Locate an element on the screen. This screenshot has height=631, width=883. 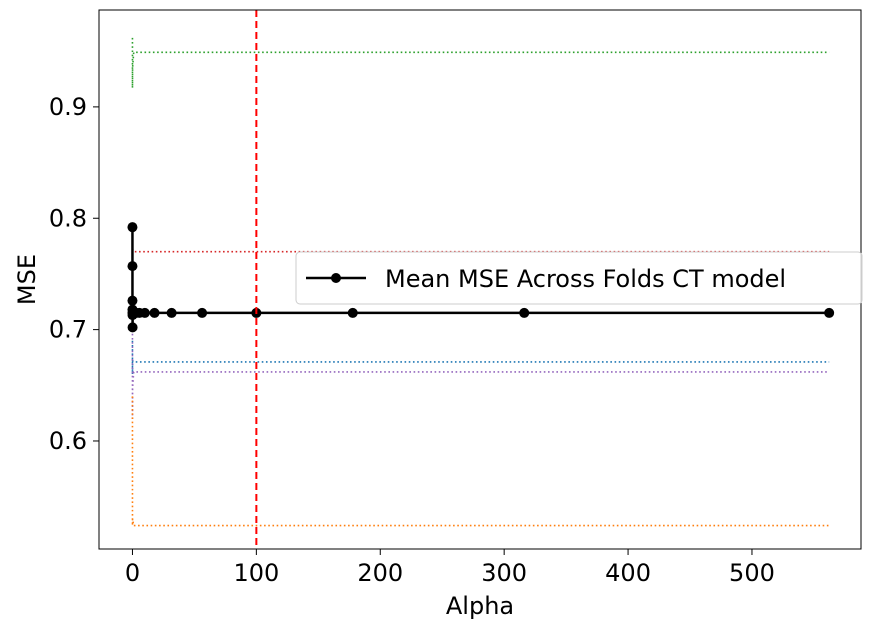
x-tick-label: 300 is located at coordinates (504, 573).